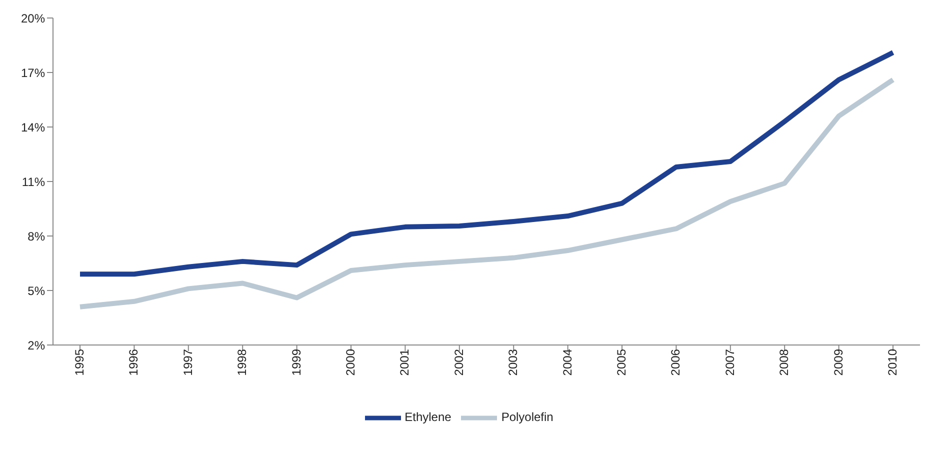 The width and height of the screenshot is (936, 449). Describe the element at coordinates (37, 291) in the screenshot. I see `y-tick-label: 5%` at that location.